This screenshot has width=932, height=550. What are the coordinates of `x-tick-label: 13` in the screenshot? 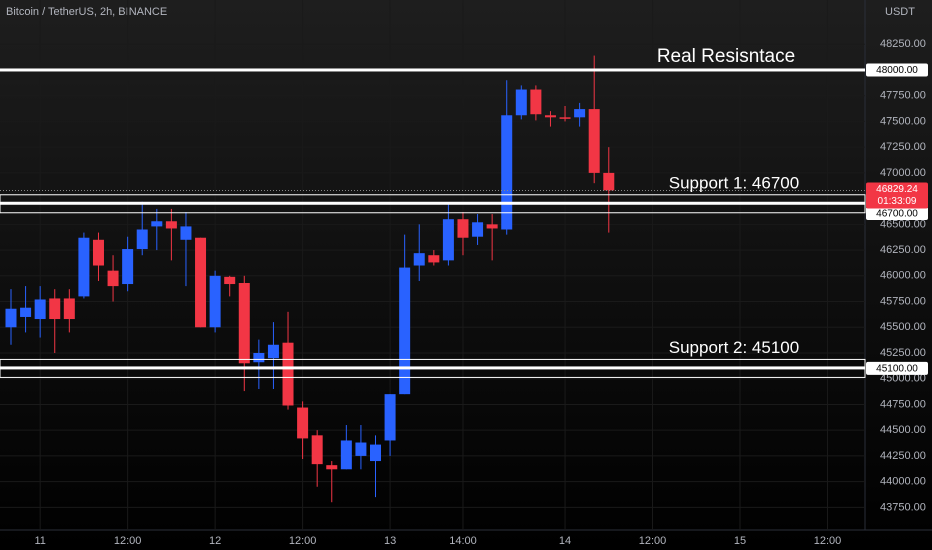 It's located at (390, 541).